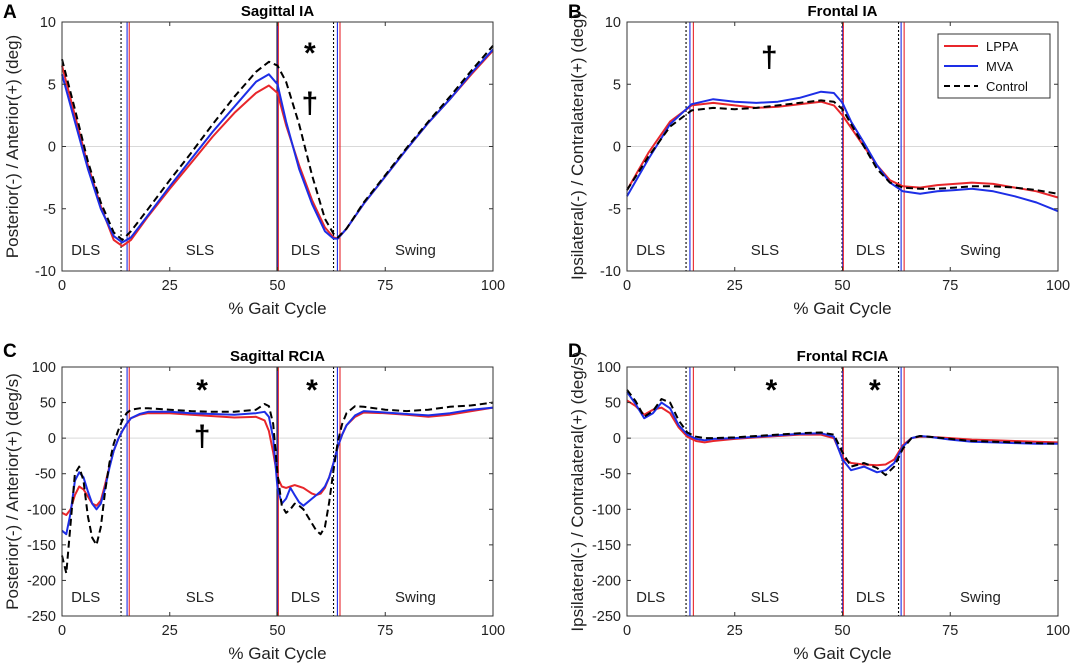 This screenshot has height=664, width=1072. Describe the element at coordinates (575, 351) in the screenshot. I see `panel-letter: D` at that location.